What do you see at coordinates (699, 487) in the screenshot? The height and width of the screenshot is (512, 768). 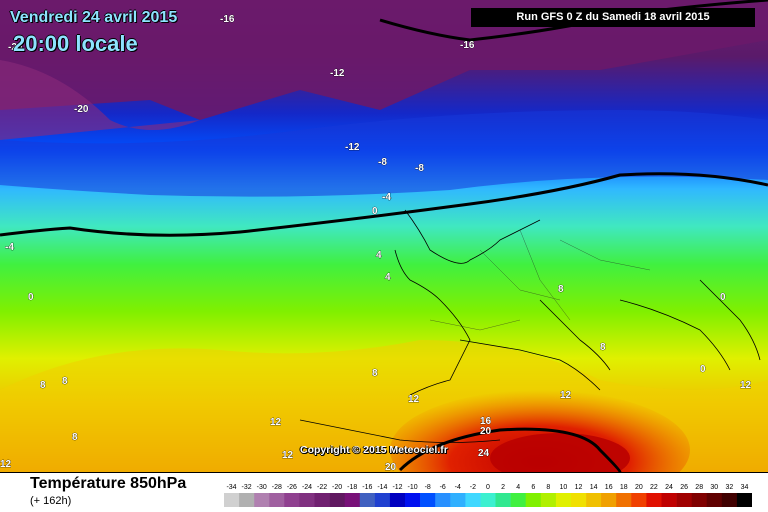 I see `scale-tick: 28` at bounding box center [699, 487].